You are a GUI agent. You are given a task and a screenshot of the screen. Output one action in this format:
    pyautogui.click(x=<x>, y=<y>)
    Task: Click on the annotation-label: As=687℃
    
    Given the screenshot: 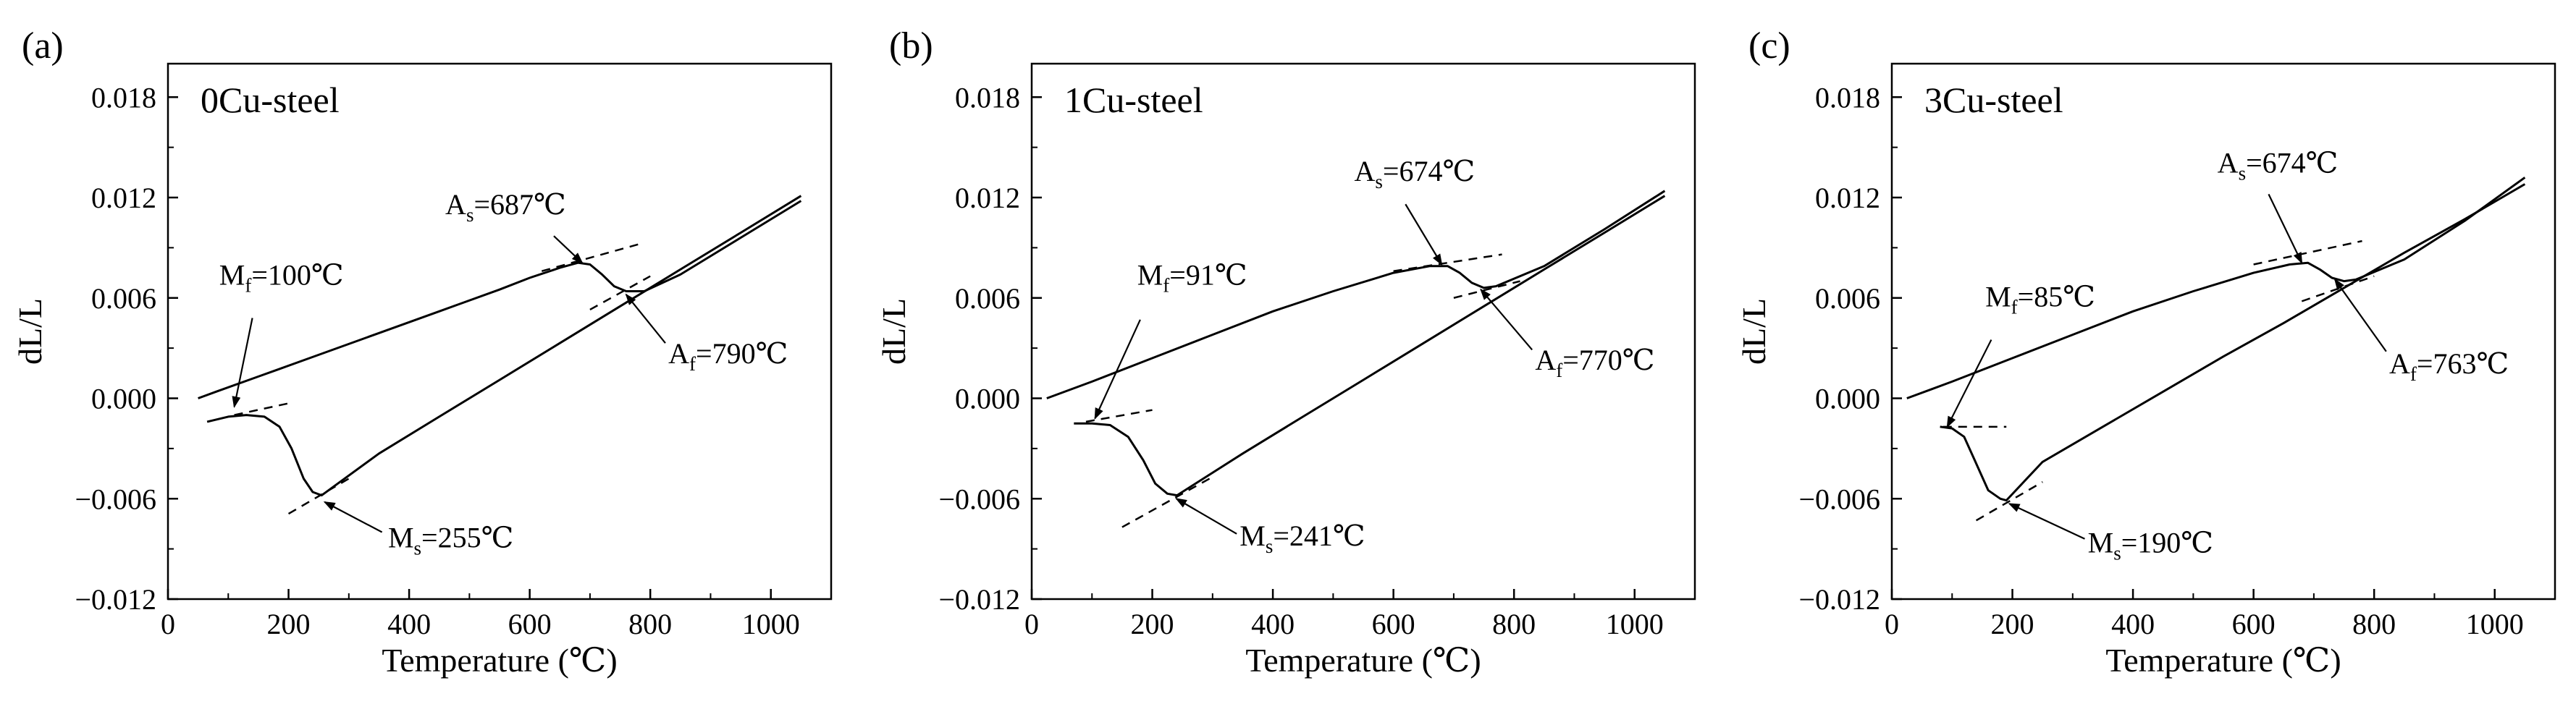 What is the action you would take?
    pyautogui.click(x=505, y=207)
    